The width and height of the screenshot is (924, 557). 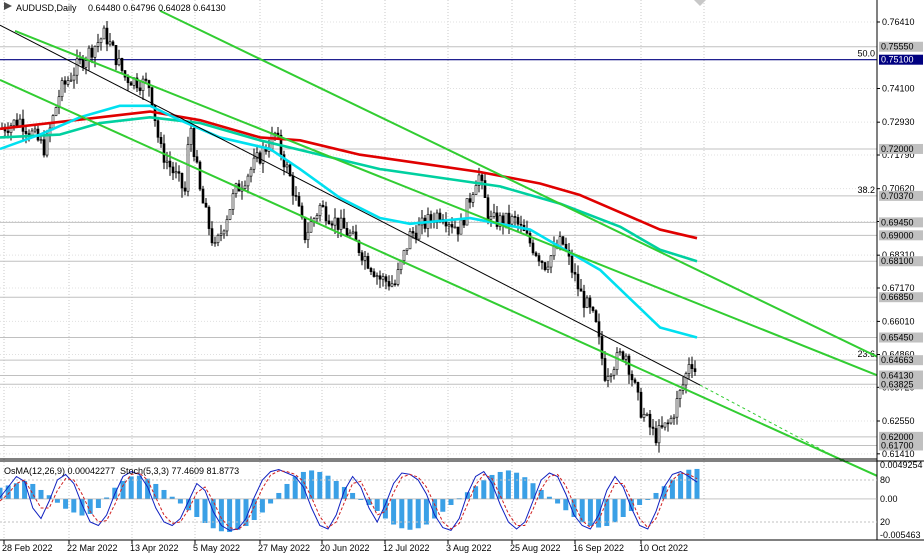 What do you see at coordinates (765, 419) in the screenshot?
I see `trend-line` at bounding box center [765, 419].